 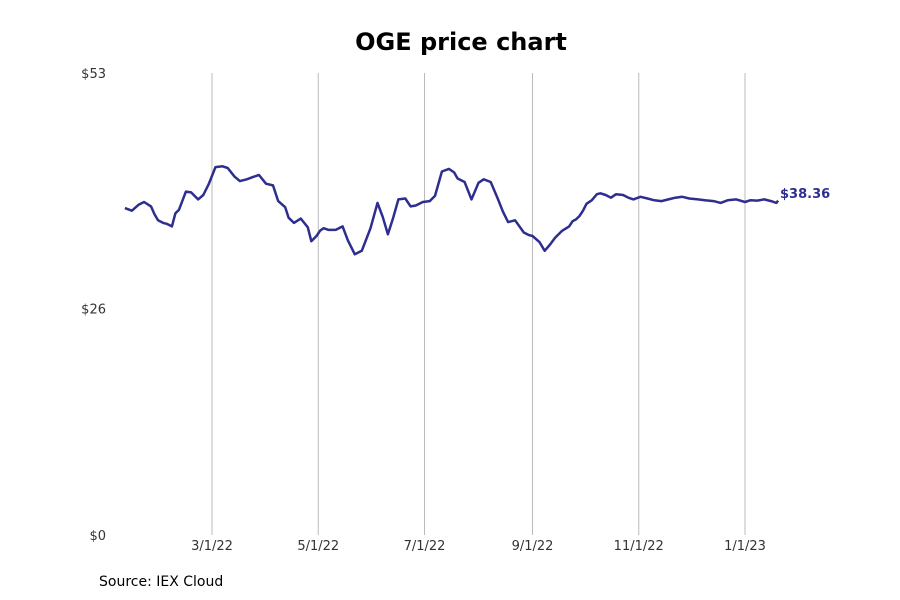 What do you see at coordinates (461, 42) in the screenshot?
I see `chart-title: OGE price chart` at bounding box center [461, 42].